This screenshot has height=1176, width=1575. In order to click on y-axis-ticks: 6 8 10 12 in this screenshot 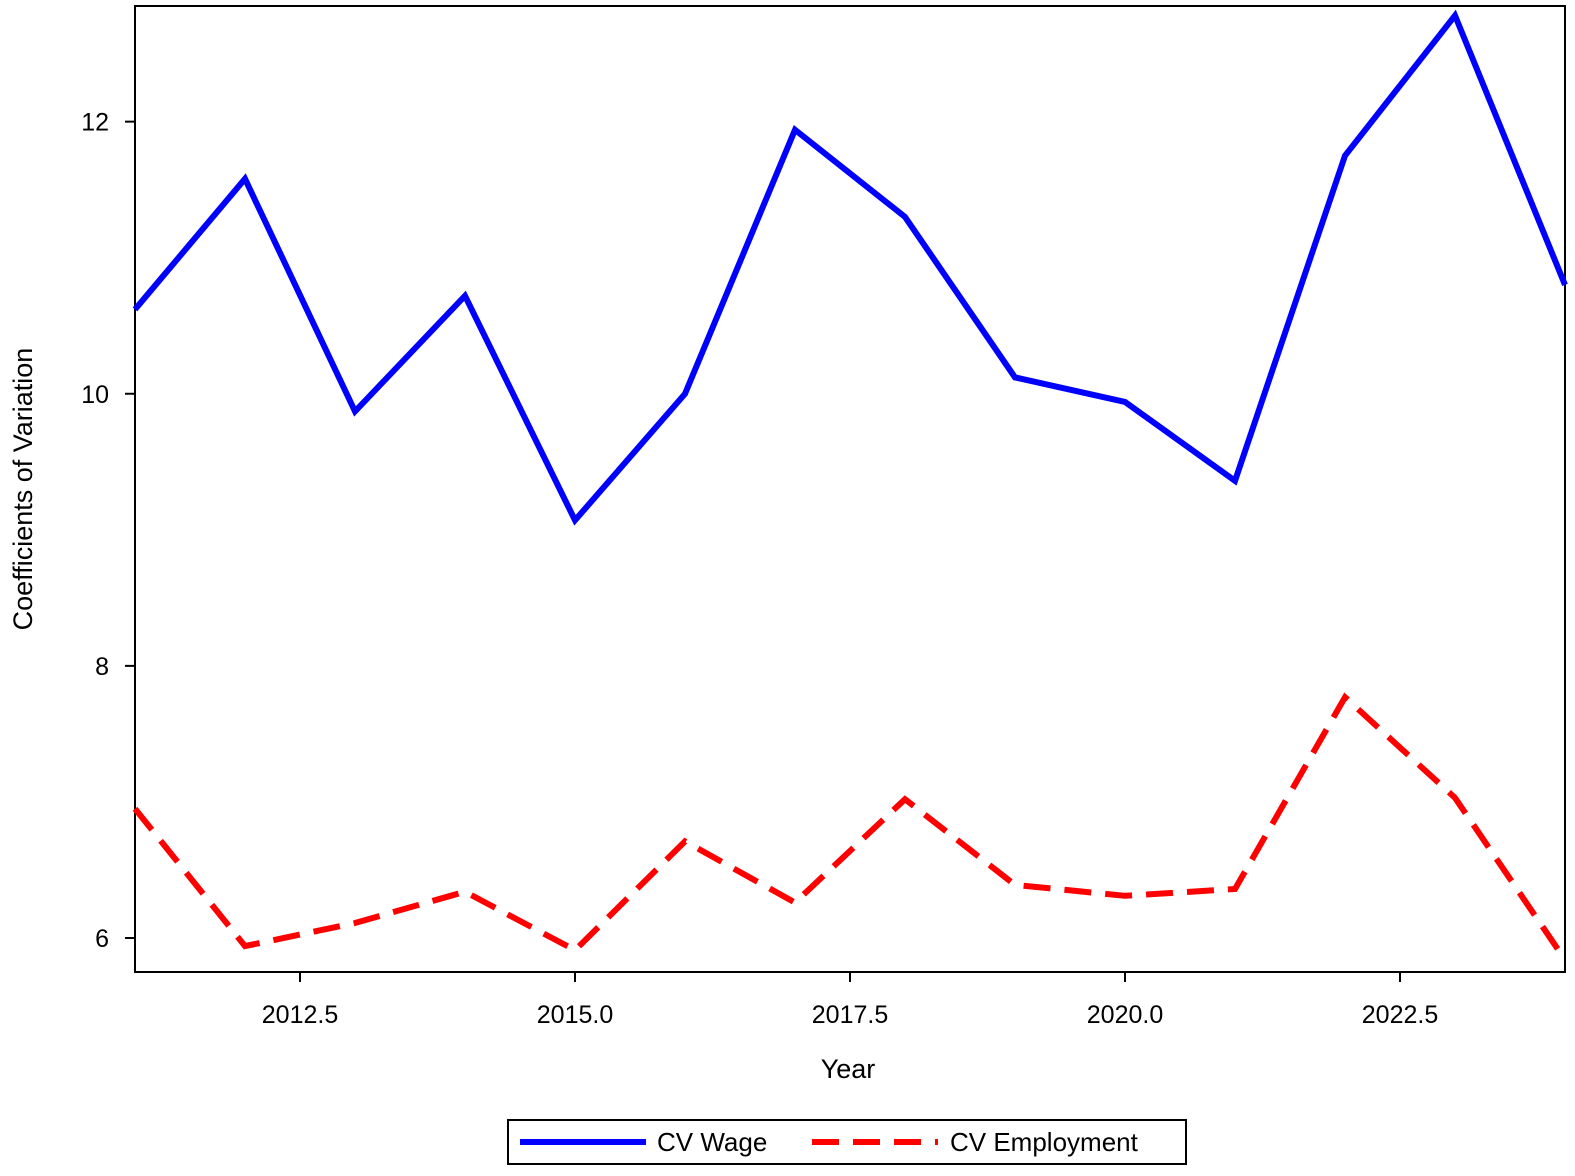, I will do `click(108, 531)`.